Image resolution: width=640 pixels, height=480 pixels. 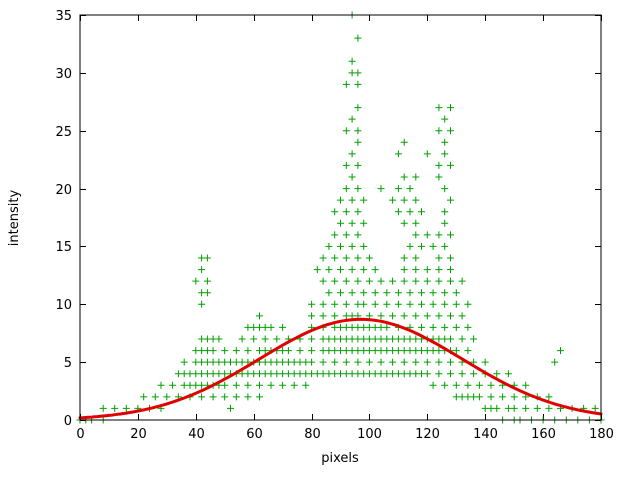 What do you see at coordinates (80, 434) in the screenshot?
I see `x-tick-label: 0` at bounding box center [80, 434].